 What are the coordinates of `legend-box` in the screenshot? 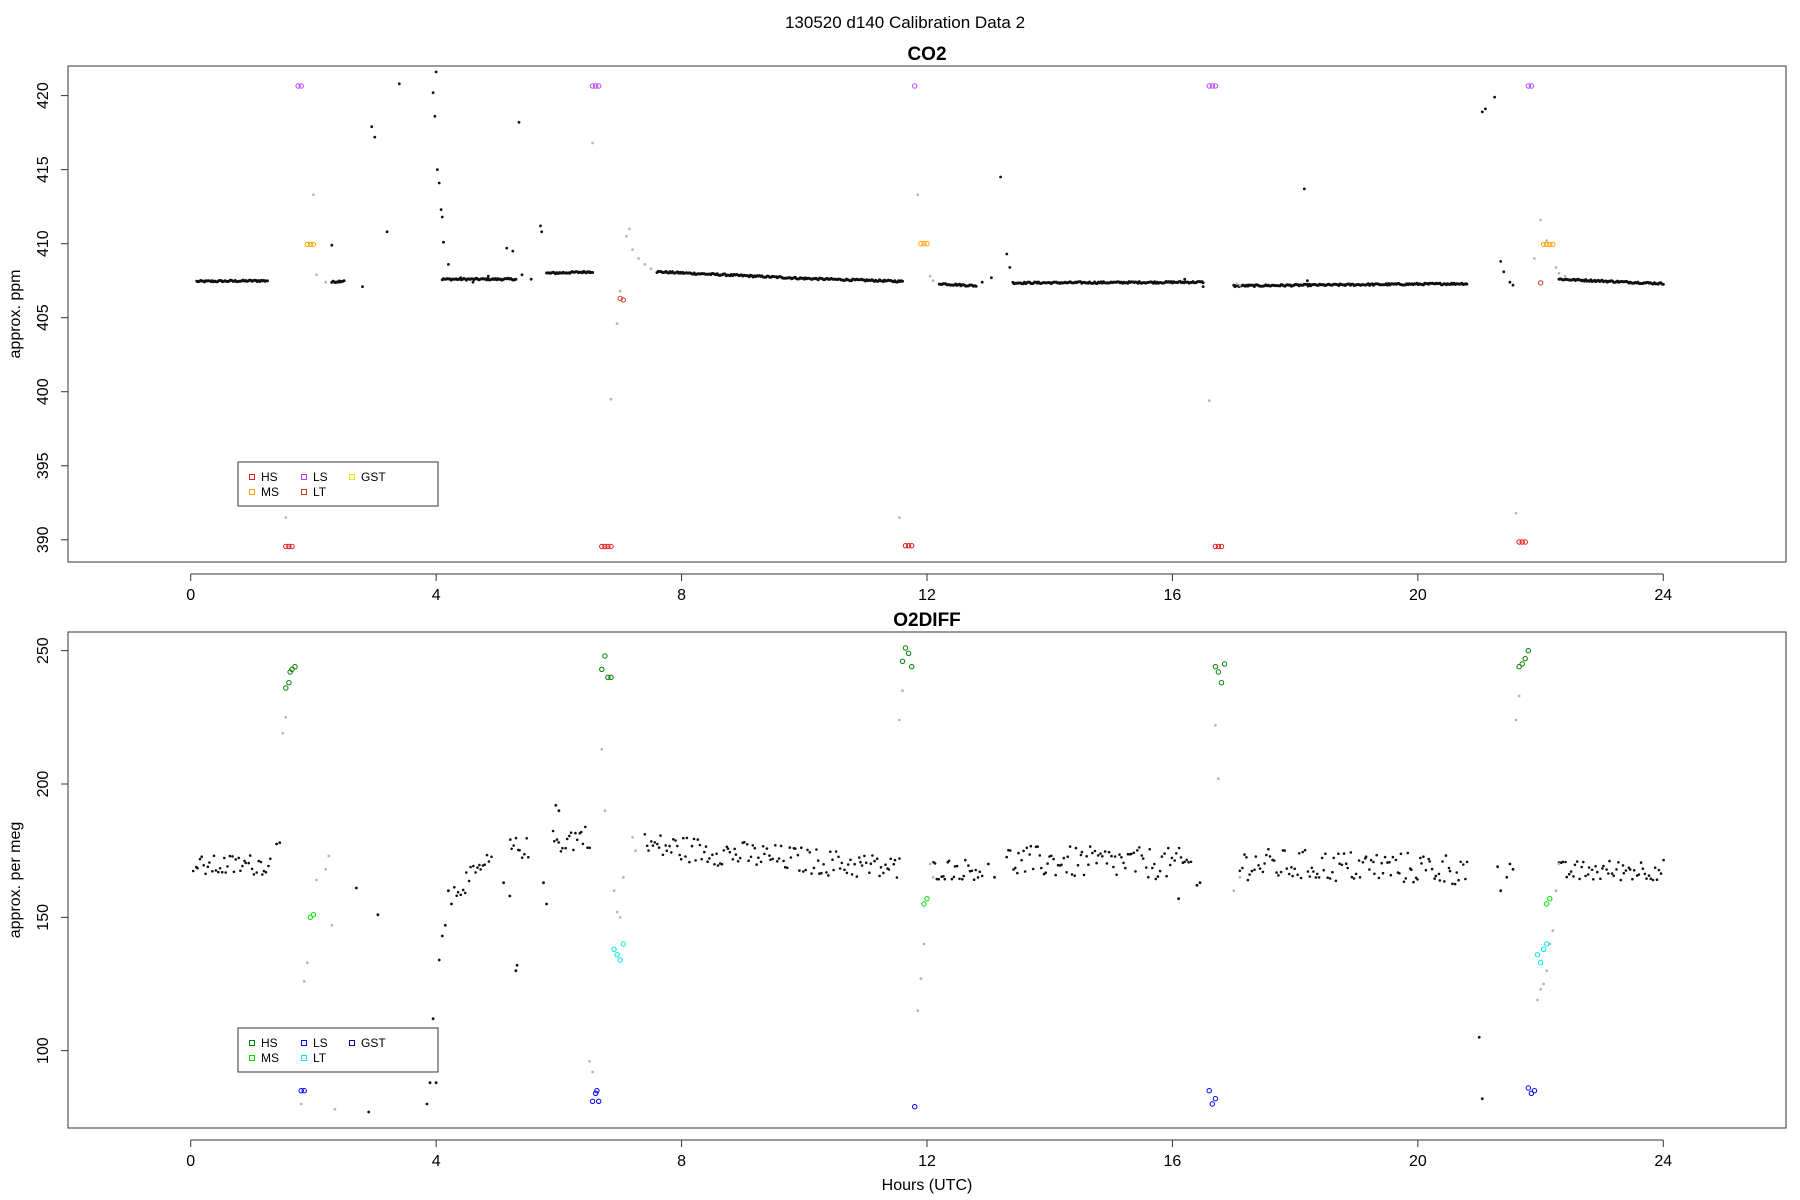 It's located at (338, 484).